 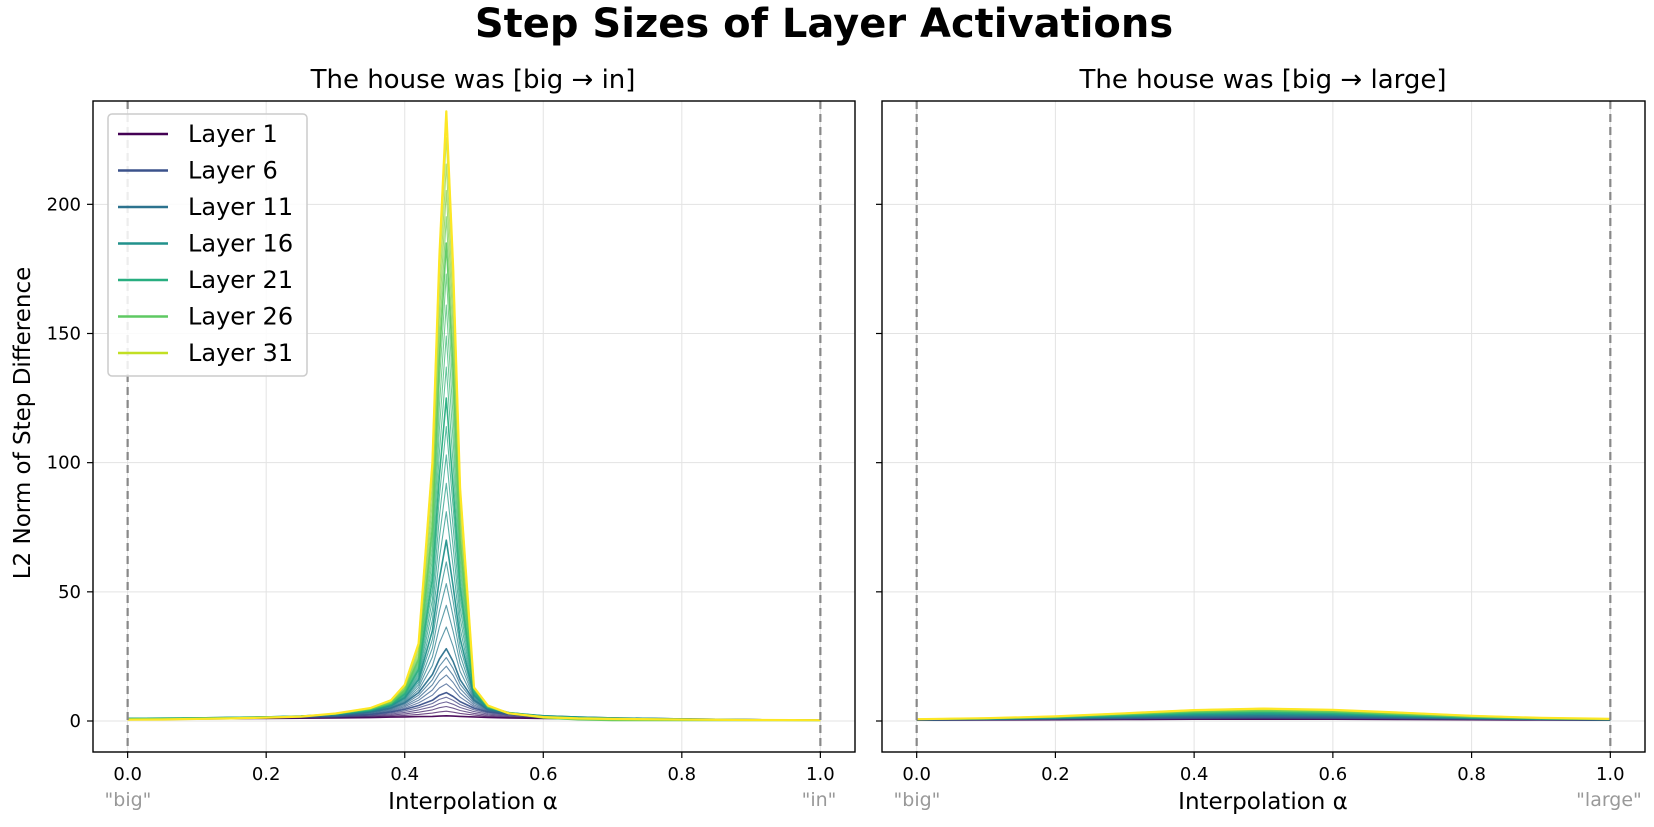 I want to click on legend-entry: Layer 31, so click(x=240, y=353).